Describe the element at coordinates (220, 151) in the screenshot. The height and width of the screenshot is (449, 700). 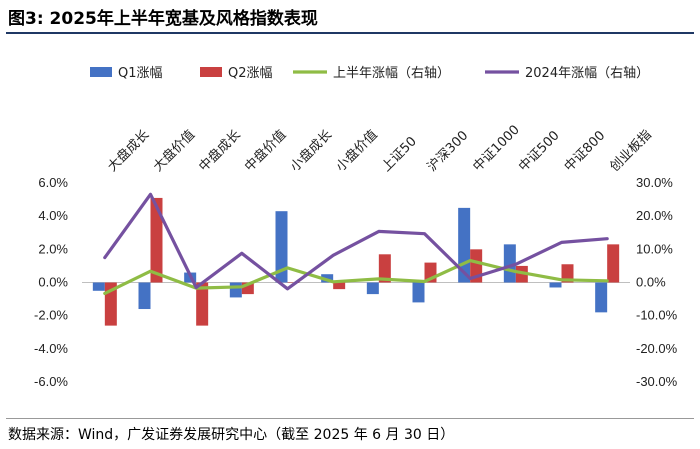
I see `category-label: 中盘成长` at that location.